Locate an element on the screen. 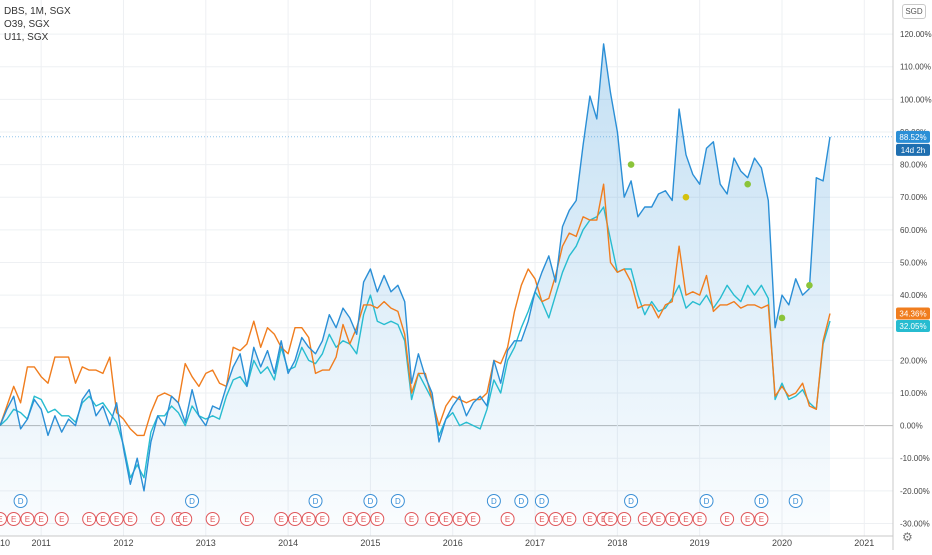 Image resolution: width=932 pixels, height=555 pixels. x-tick-label: 2019 is located at coordinates (700, 543).